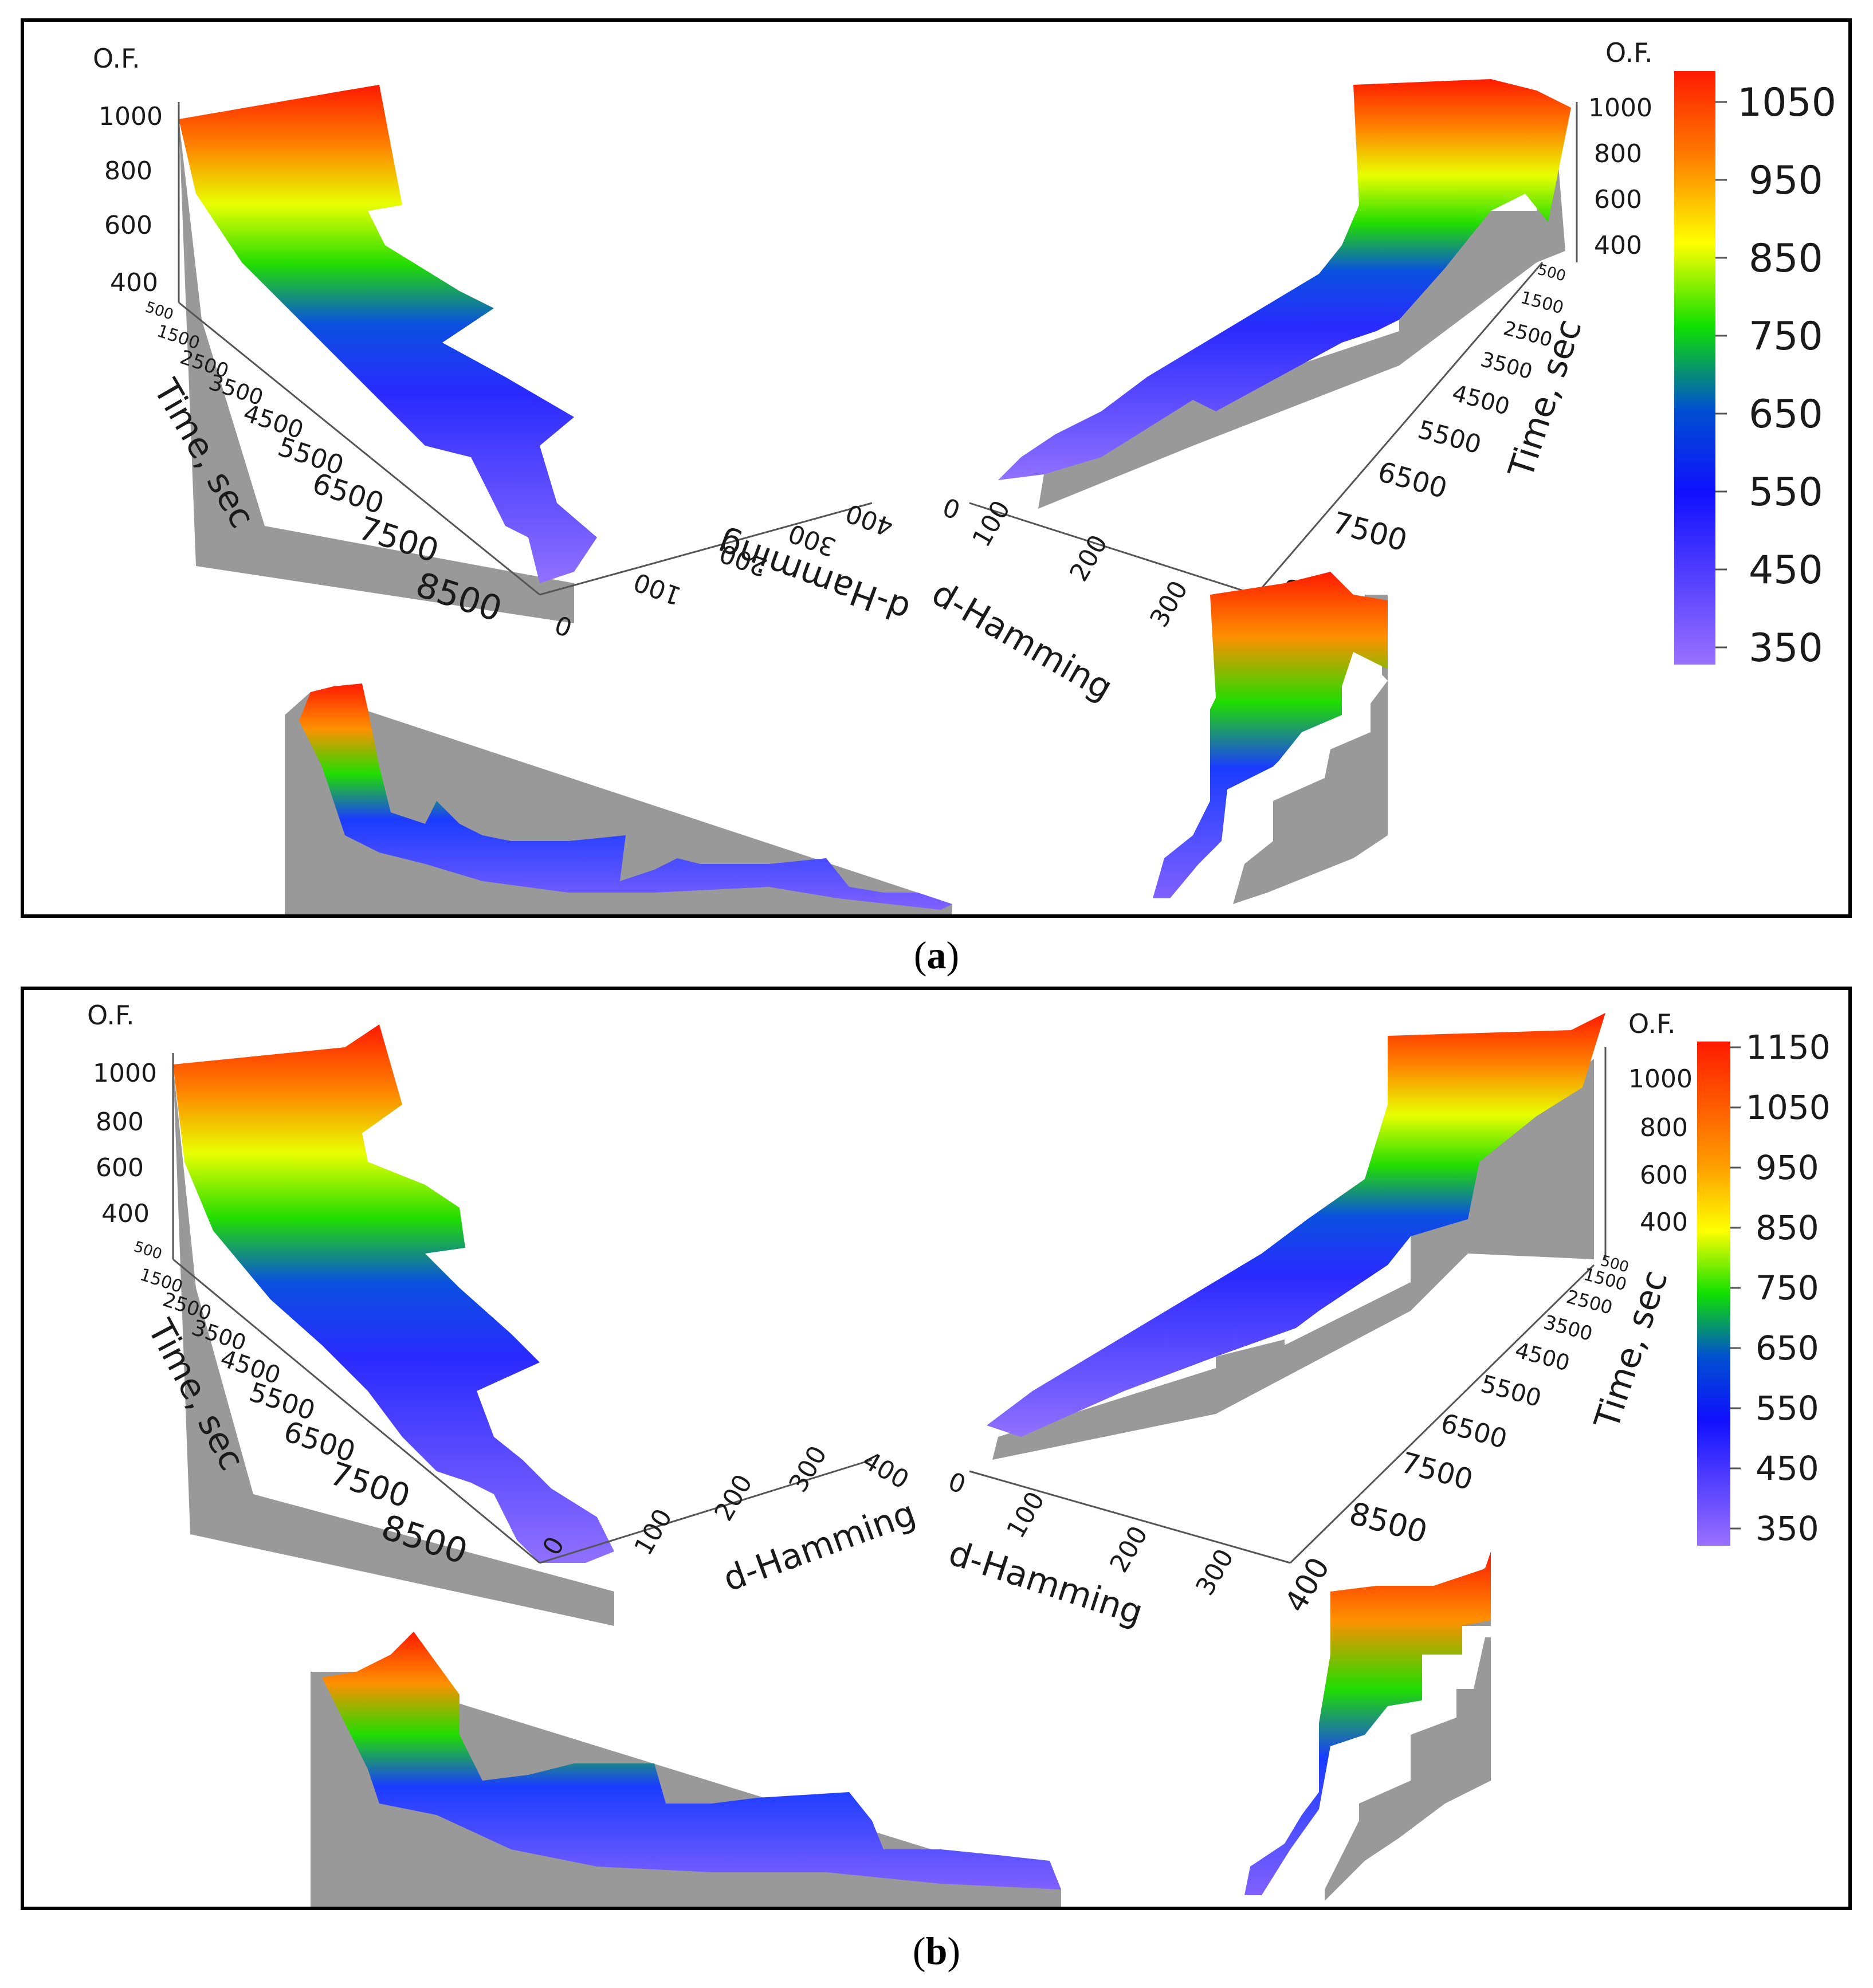 Image resolution: width=1873 pixels, height=1988 pixels. I want to click on left-axes-b, so click(522, 1308).